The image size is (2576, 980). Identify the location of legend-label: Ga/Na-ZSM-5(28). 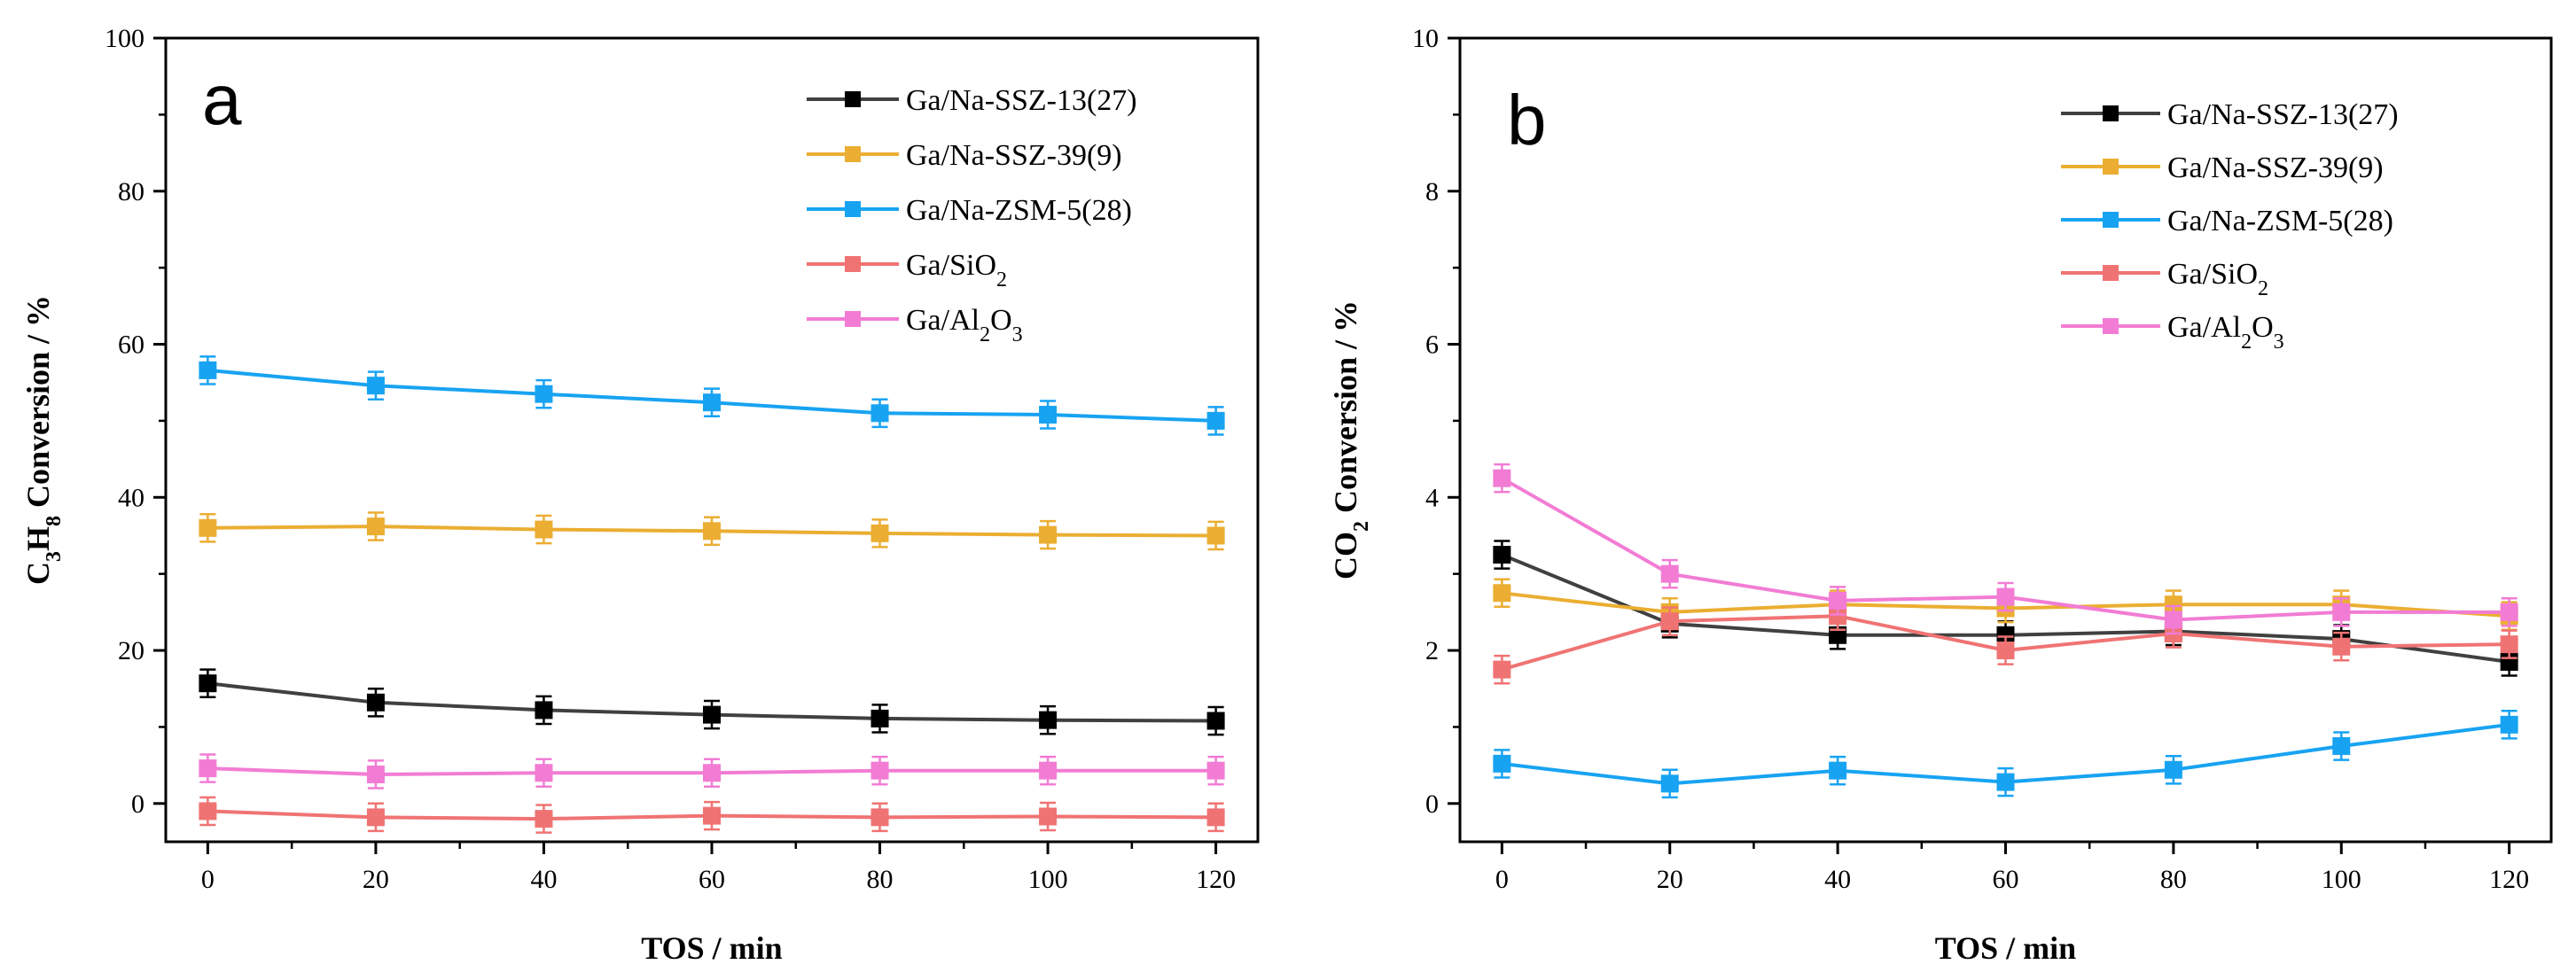
(2280, 221).